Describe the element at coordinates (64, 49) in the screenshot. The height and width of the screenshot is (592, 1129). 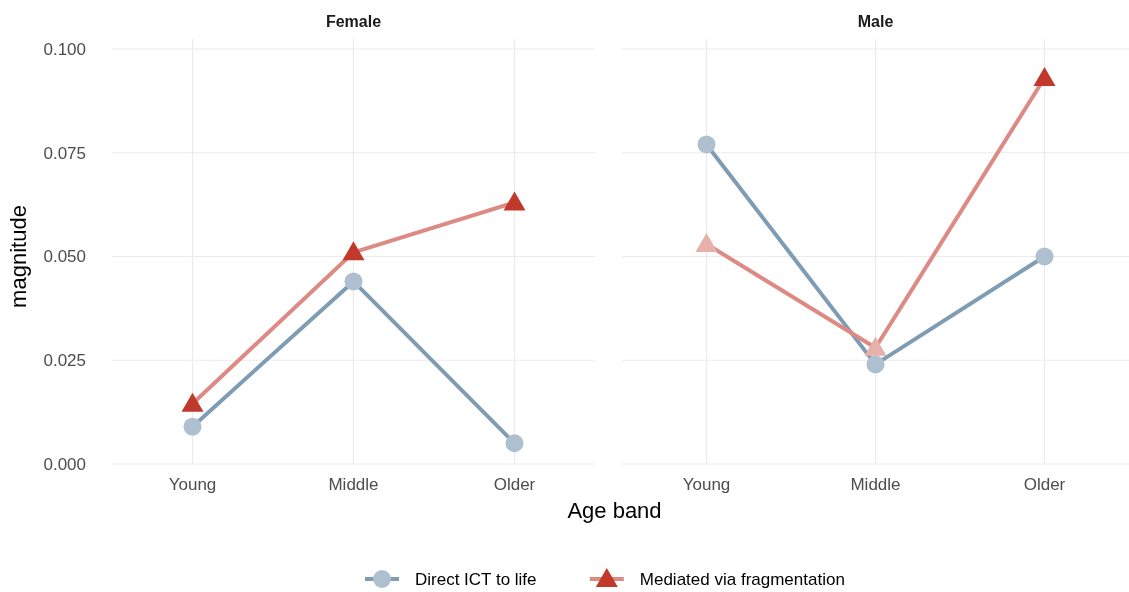
I see `y-tick-label: 0.100` at that location.